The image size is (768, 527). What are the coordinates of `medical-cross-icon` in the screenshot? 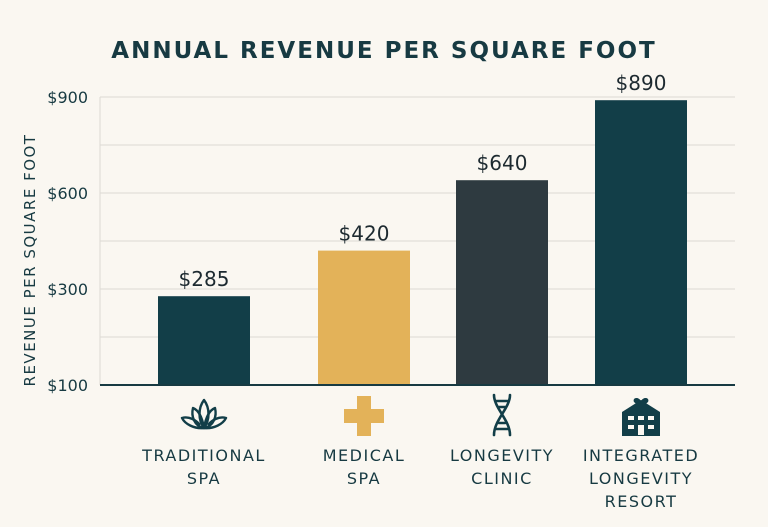 It's located at (364, 415).